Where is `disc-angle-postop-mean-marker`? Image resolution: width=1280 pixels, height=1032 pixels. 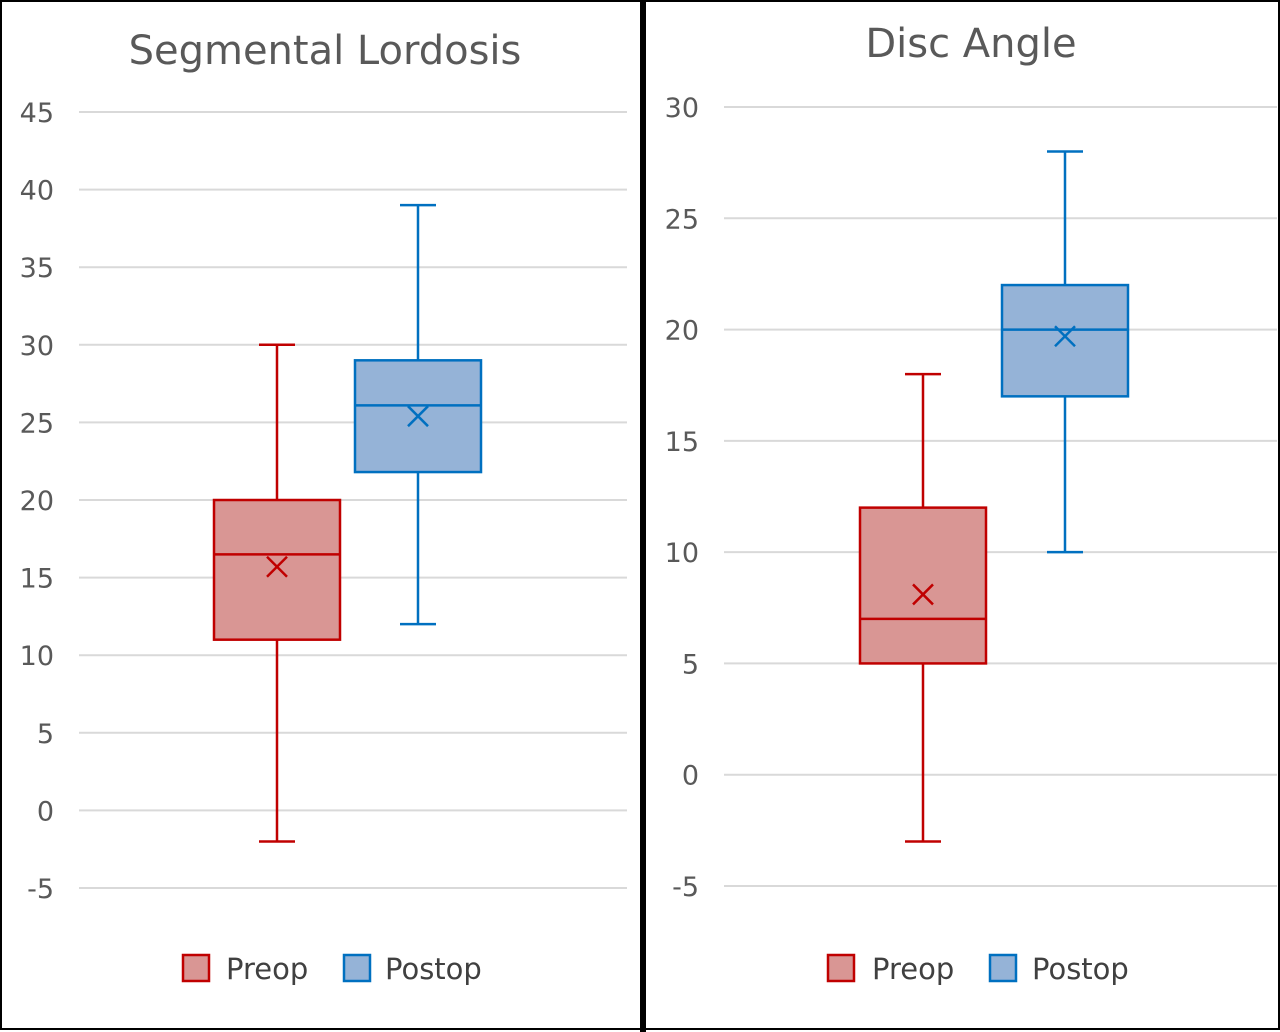
disc-angle-postop-mean-marker is located at coordinates (1065, 336).